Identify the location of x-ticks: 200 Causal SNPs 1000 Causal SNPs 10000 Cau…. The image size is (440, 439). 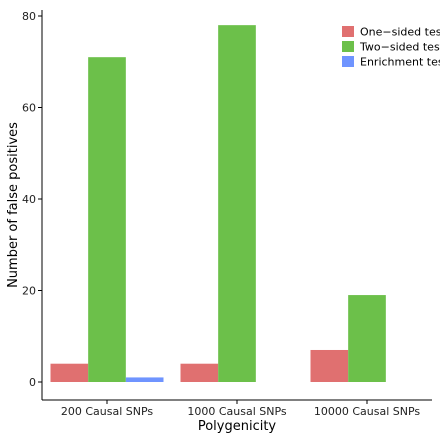
(241, 409).